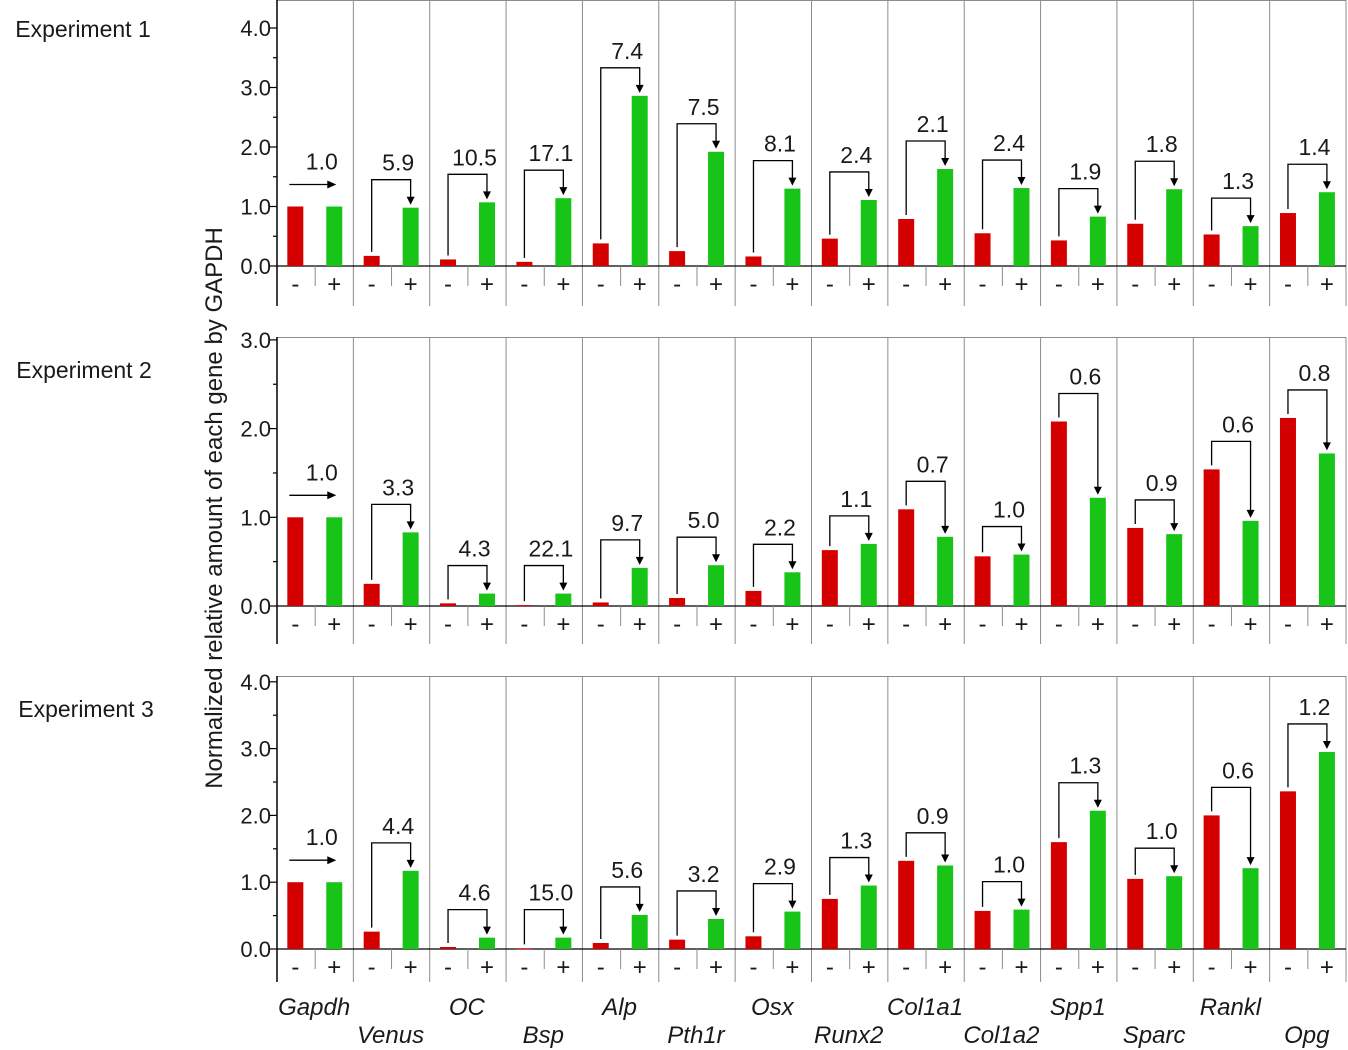  I want to click on fold-bracket-runx2, so click(849, 875).